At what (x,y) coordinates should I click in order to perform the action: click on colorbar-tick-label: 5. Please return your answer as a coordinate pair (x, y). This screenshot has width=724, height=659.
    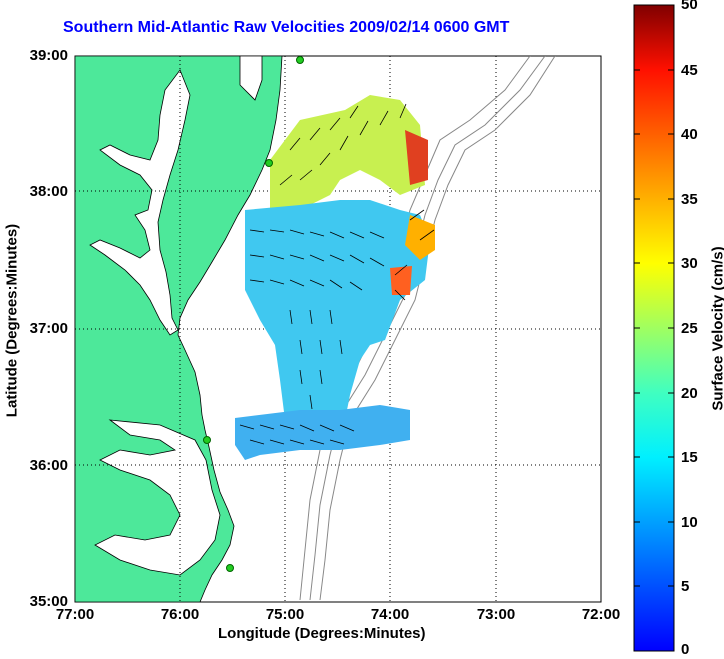
    Looking at the image, I should click on (685, 586).